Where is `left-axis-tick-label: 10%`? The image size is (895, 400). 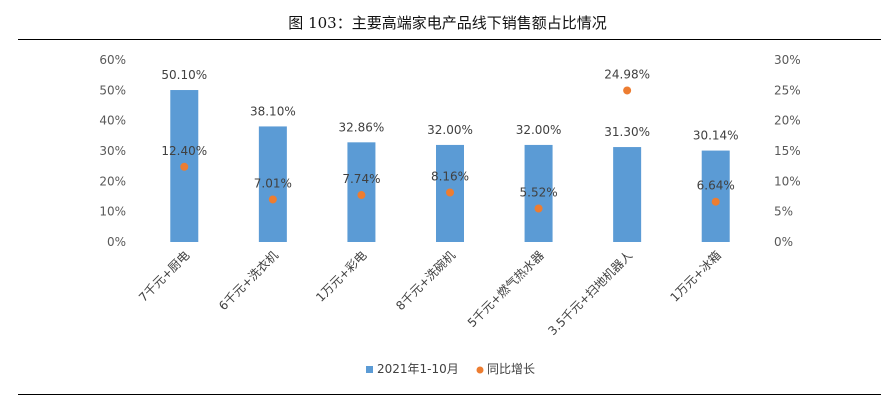 left-axis-tick-label: 10% is located at coordinates (112, 212).